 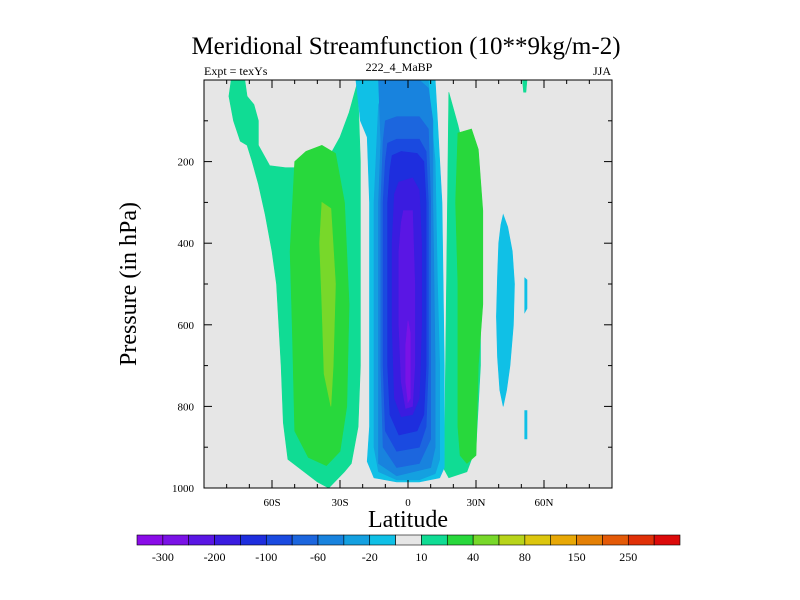 I want to click on experiment-label: Expt = texYs, so click(x=236, y=71).